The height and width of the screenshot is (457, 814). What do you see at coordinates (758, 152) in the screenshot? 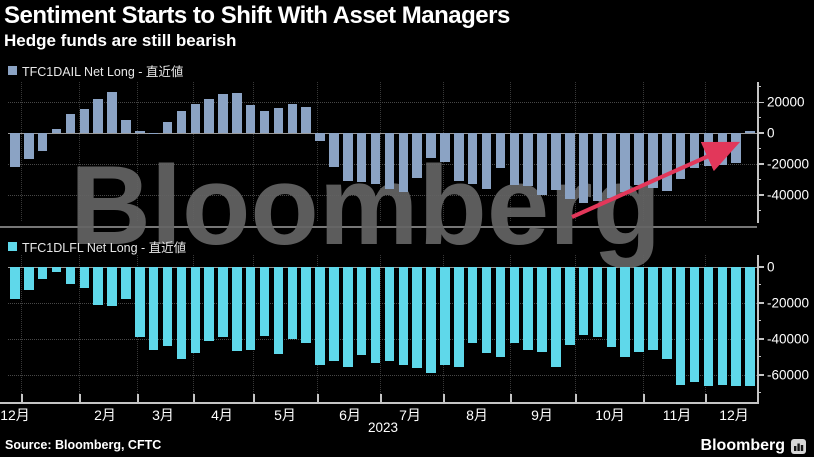
I see `y-axis-line` at bounding box center [758, 152].